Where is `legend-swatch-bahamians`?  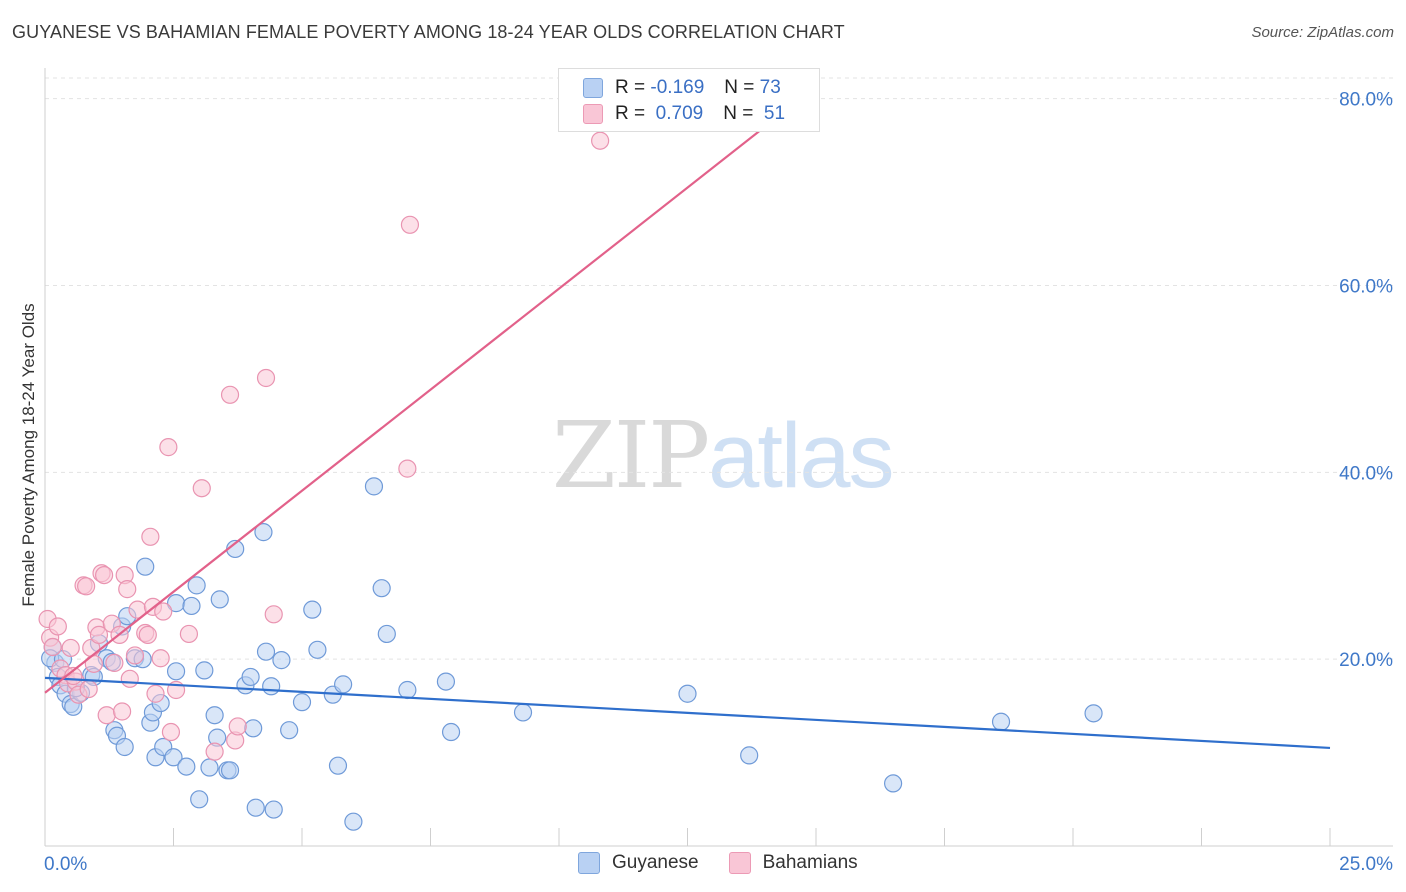 legend-swatch-bahamians is located at coordinates (593, 114).